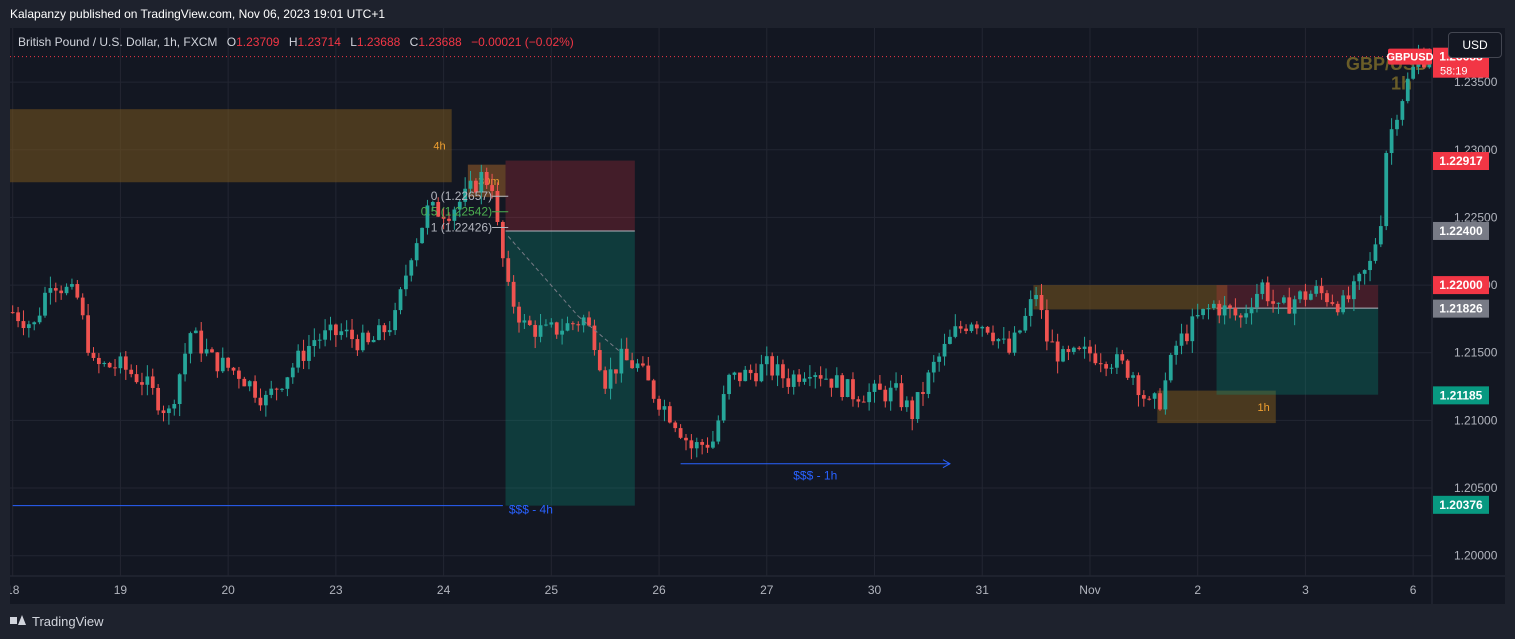  Describe the element at coordinates (461, 227) in the screenshot. I see `fib-level-label: 1 (1.22426)` at that location.